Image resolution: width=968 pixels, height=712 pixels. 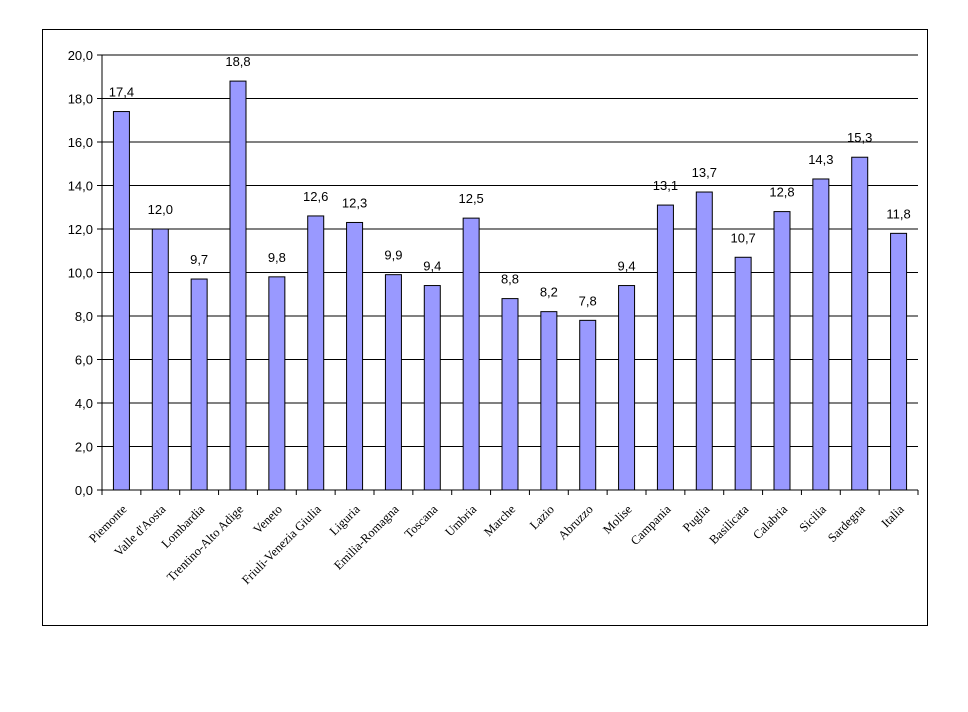 What do you see at coordinates (315, 196) in the screenshot?
I see `data-label: 12,6` at bounding box center [315, 196].